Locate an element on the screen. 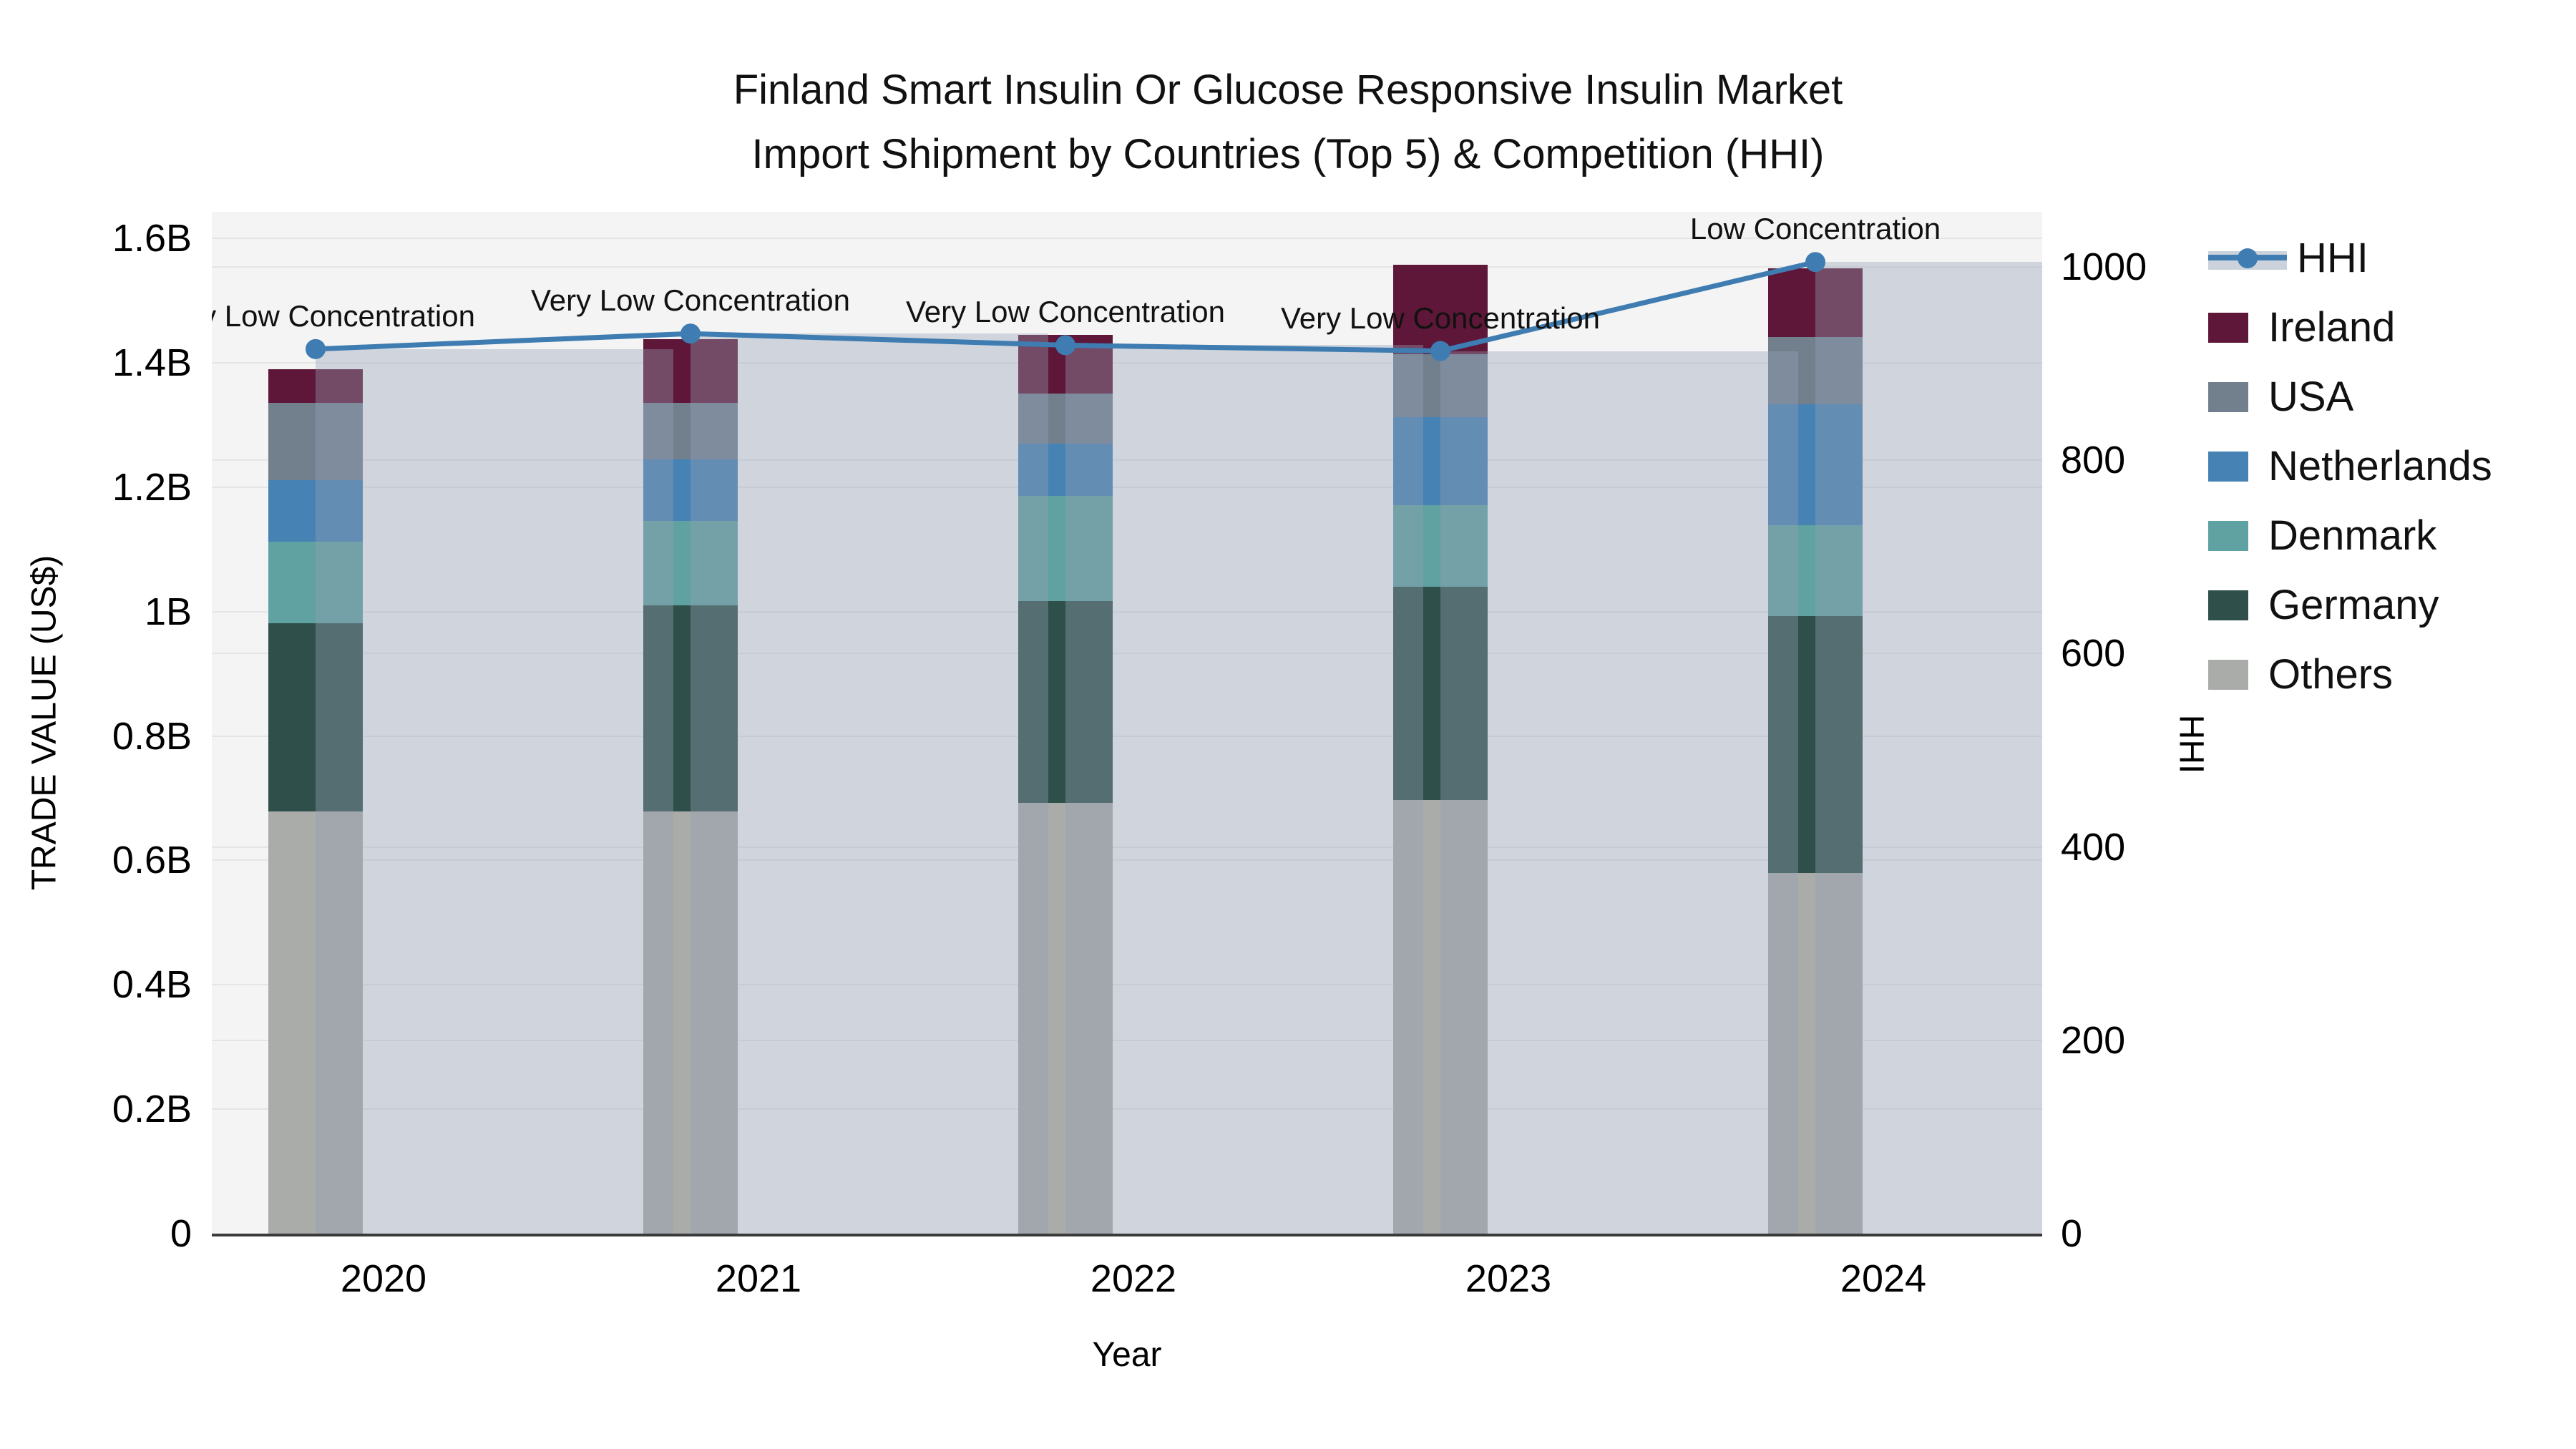 This screenshot has width=2576, height=1449. x-tick-label-2021: 2021 is located at coordinates (758, 1278).